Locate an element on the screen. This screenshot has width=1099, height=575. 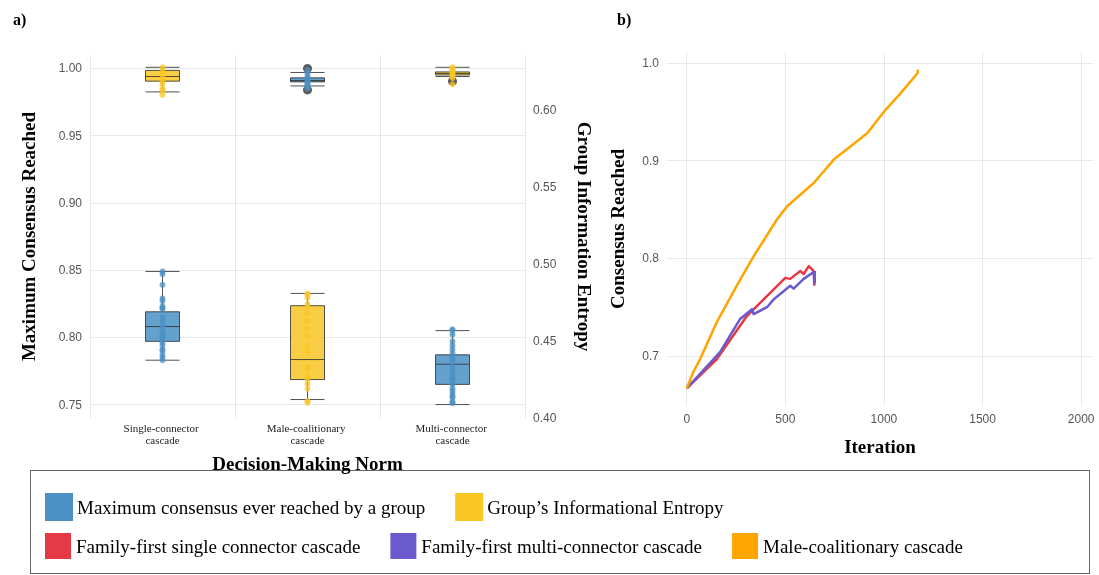
legend-label: Family-first multi-connector cascade is located at coordinates (562, 546).